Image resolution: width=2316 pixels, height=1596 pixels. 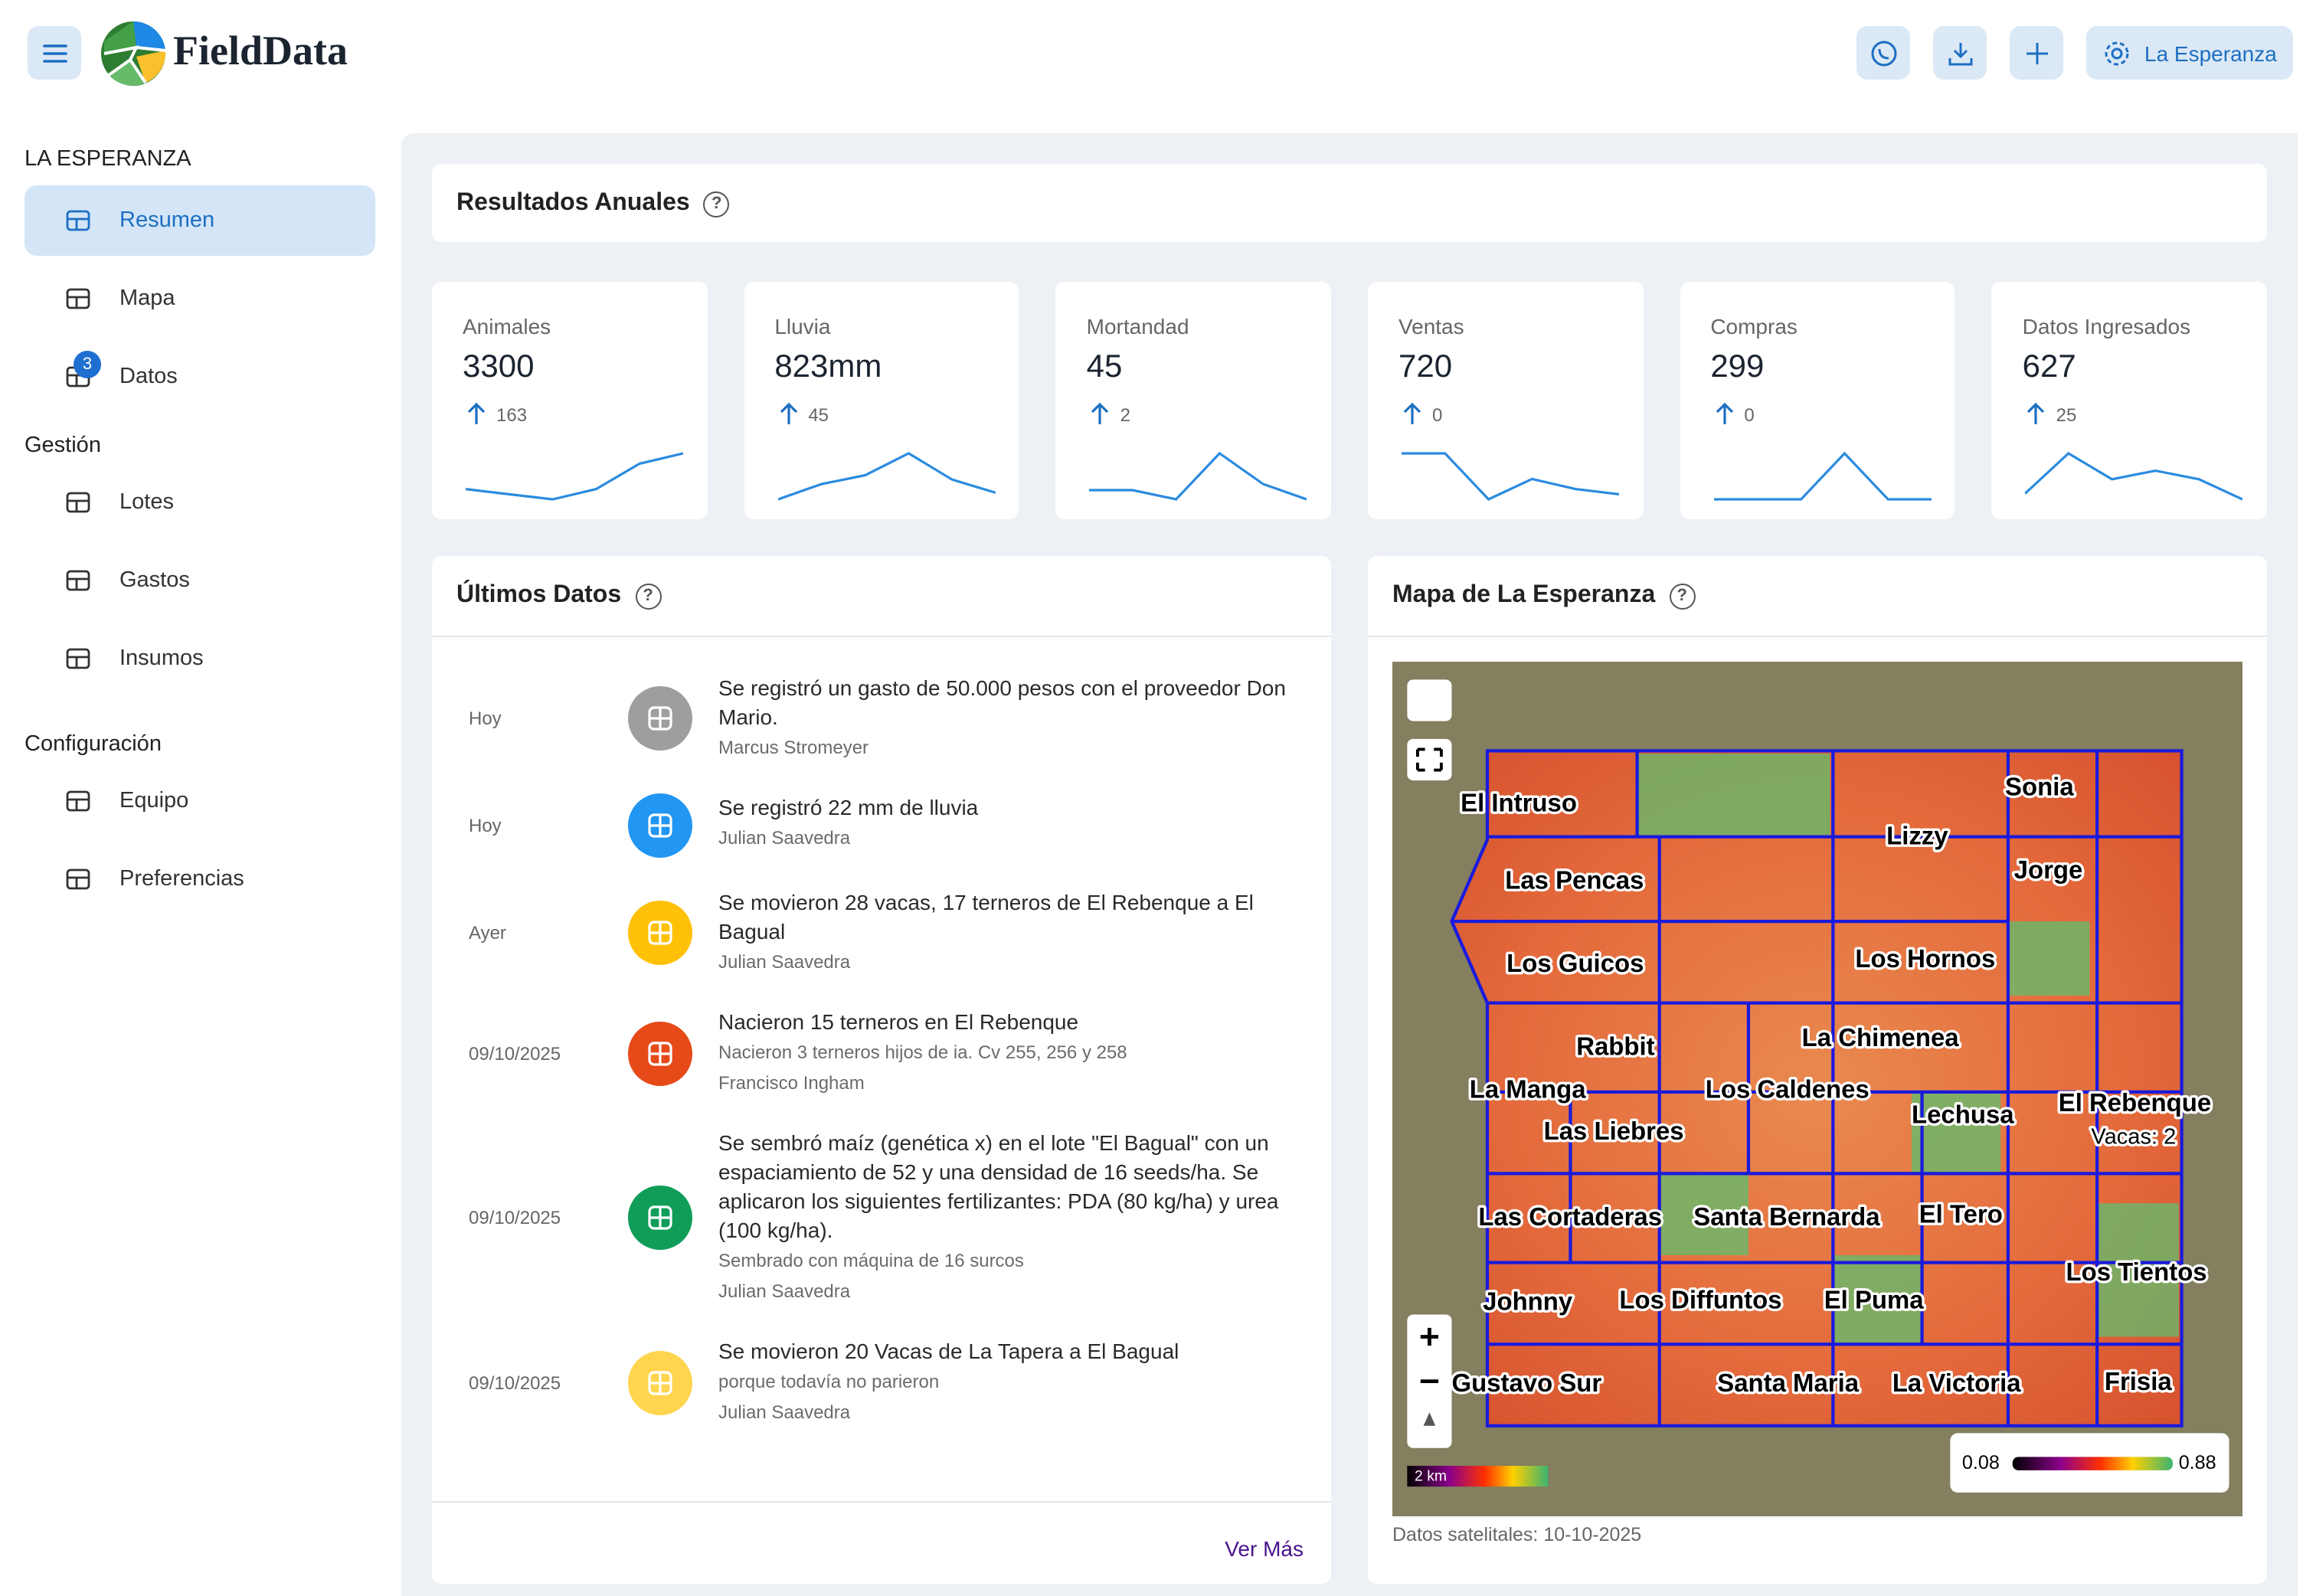 I want to click on nav-item: Mapa, so click(x=200, y=299).